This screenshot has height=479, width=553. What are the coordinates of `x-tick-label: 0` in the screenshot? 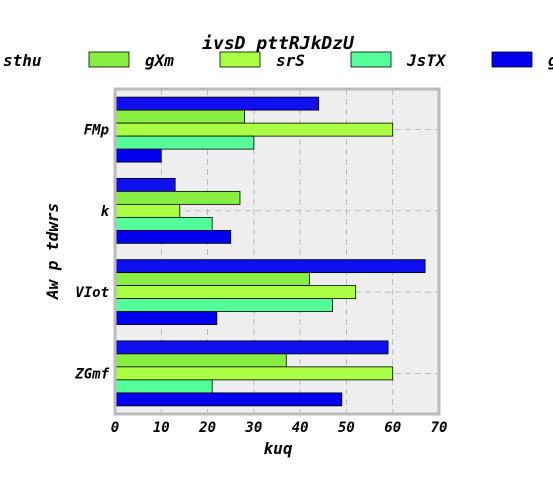 It's located at (115, 428).